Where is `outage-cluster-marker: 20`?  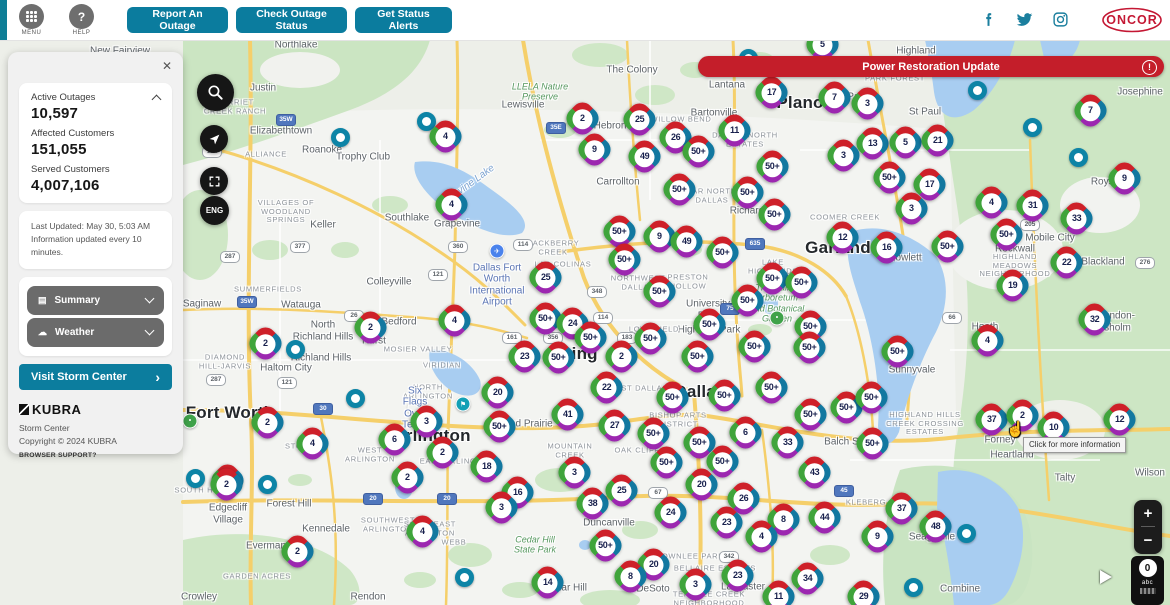
outage-cluster-marker: 20 is located at coordinates (497, 392).